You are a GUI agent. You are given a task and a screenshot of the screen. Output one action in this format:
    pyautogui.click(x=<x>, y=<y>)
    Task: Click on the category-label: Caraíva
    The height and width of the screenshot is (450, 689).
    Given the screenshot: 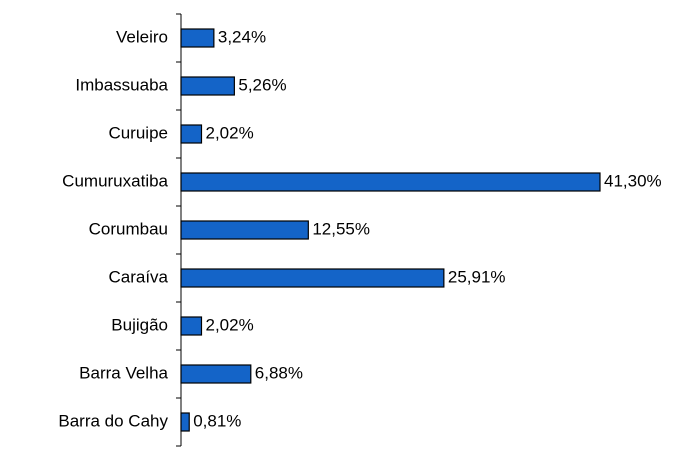 What is the action you would take?
    pyautogui.click(x=138, y=276)
    